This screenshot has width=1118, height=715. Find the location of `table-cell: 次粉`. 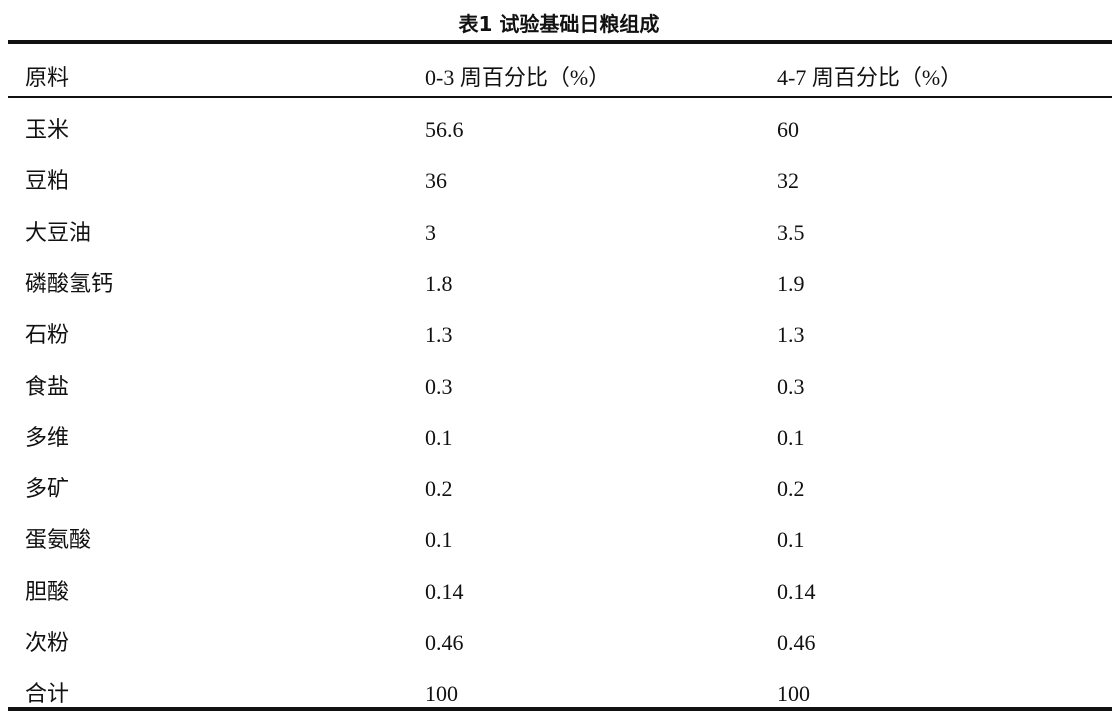

table-cell: 次粉 is located at coordinates (47, 642).